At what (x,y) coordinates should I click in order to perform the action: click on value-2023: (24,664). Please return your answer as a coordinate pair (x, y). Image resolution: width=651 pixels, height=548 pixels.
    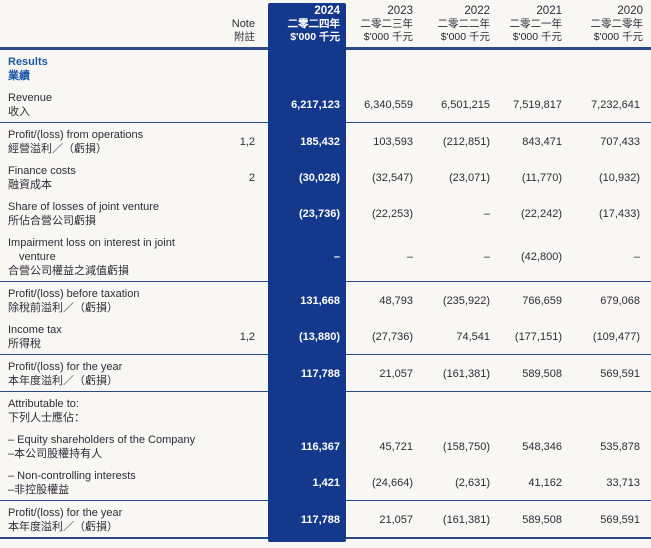
    Looking at the image, I should click on (392, 483).